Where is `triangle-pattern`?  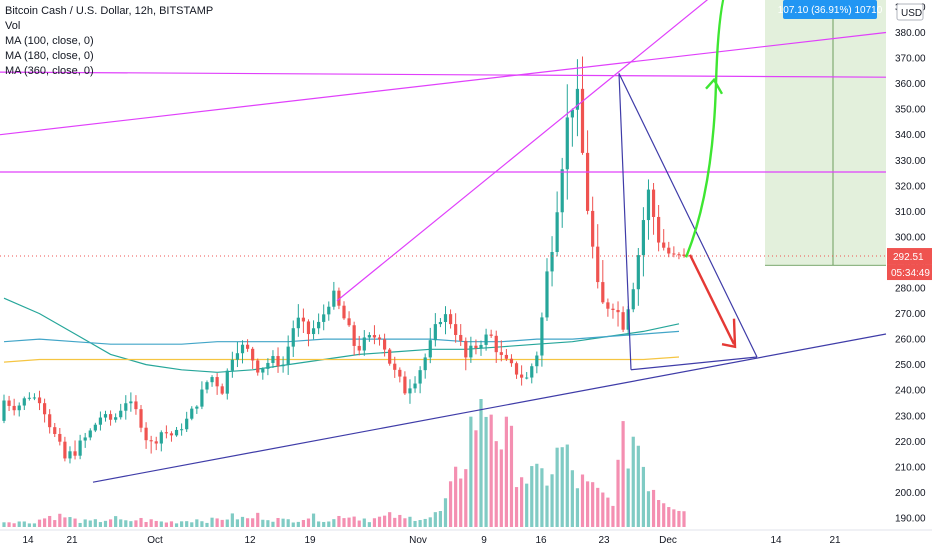
triangle-pattern is located at coordinates (688, 221).